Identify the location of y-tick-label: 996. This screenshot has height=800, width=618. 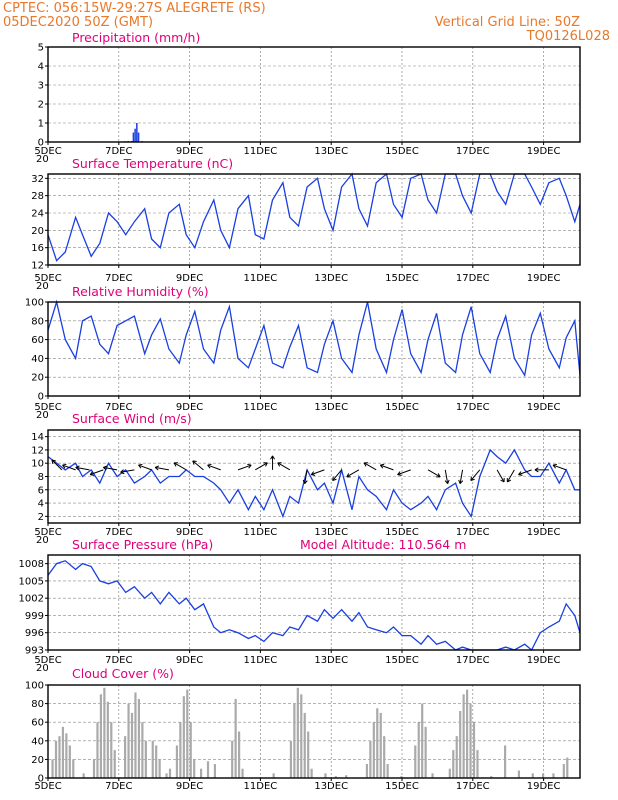
(34, 633).